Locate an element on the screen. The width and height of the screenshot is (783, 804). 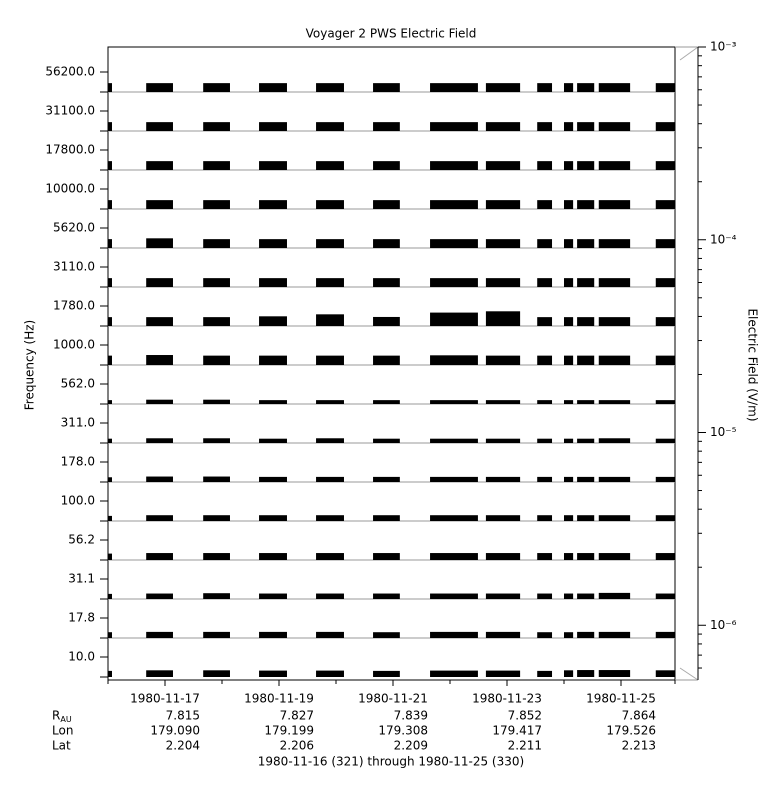
y-tick-label: 10000.0 is located at coordinates (70, 189).